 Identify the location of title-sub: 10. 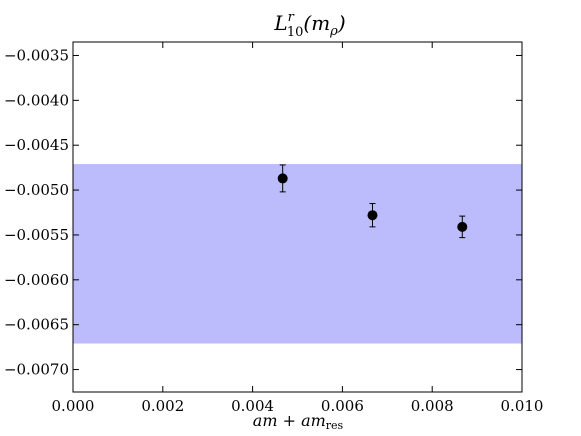
(295, 32).